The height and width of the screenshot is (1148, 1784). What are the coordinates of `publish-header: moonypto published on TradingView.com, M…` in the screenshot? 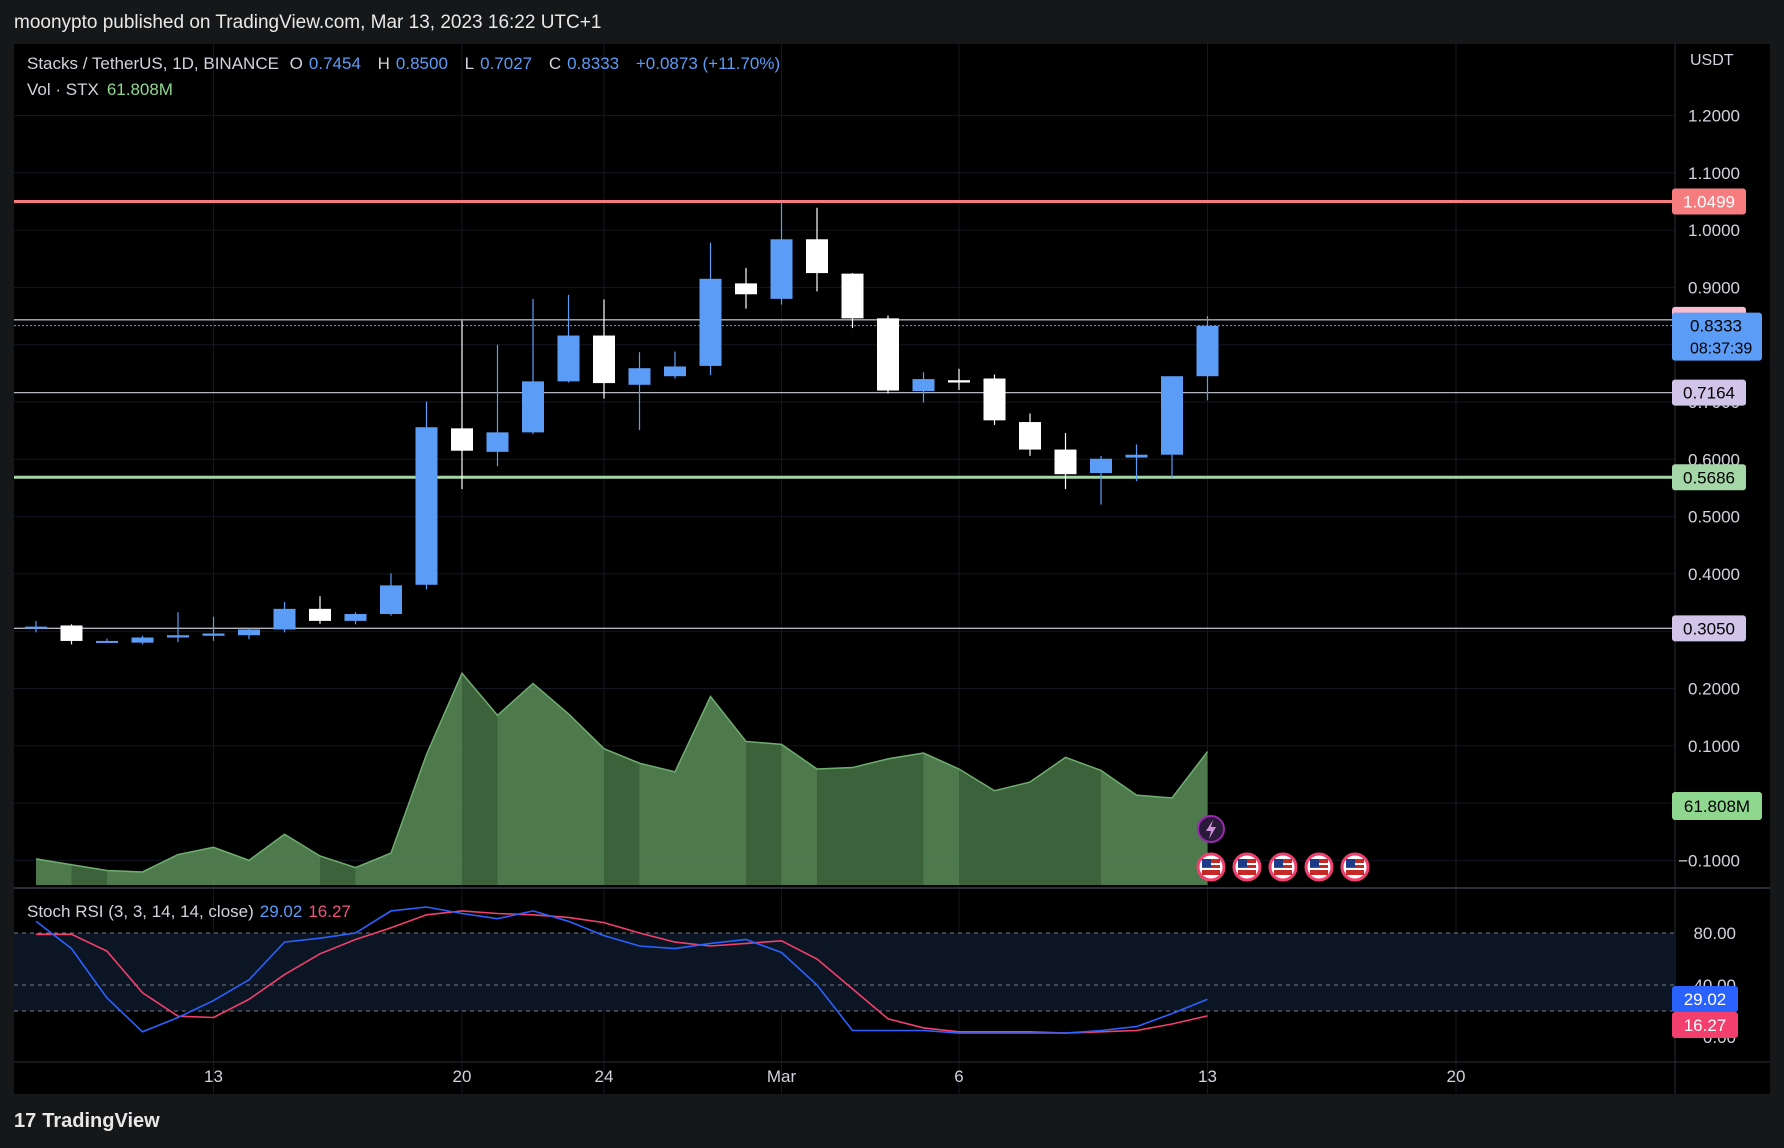 It's located at (892, 22).